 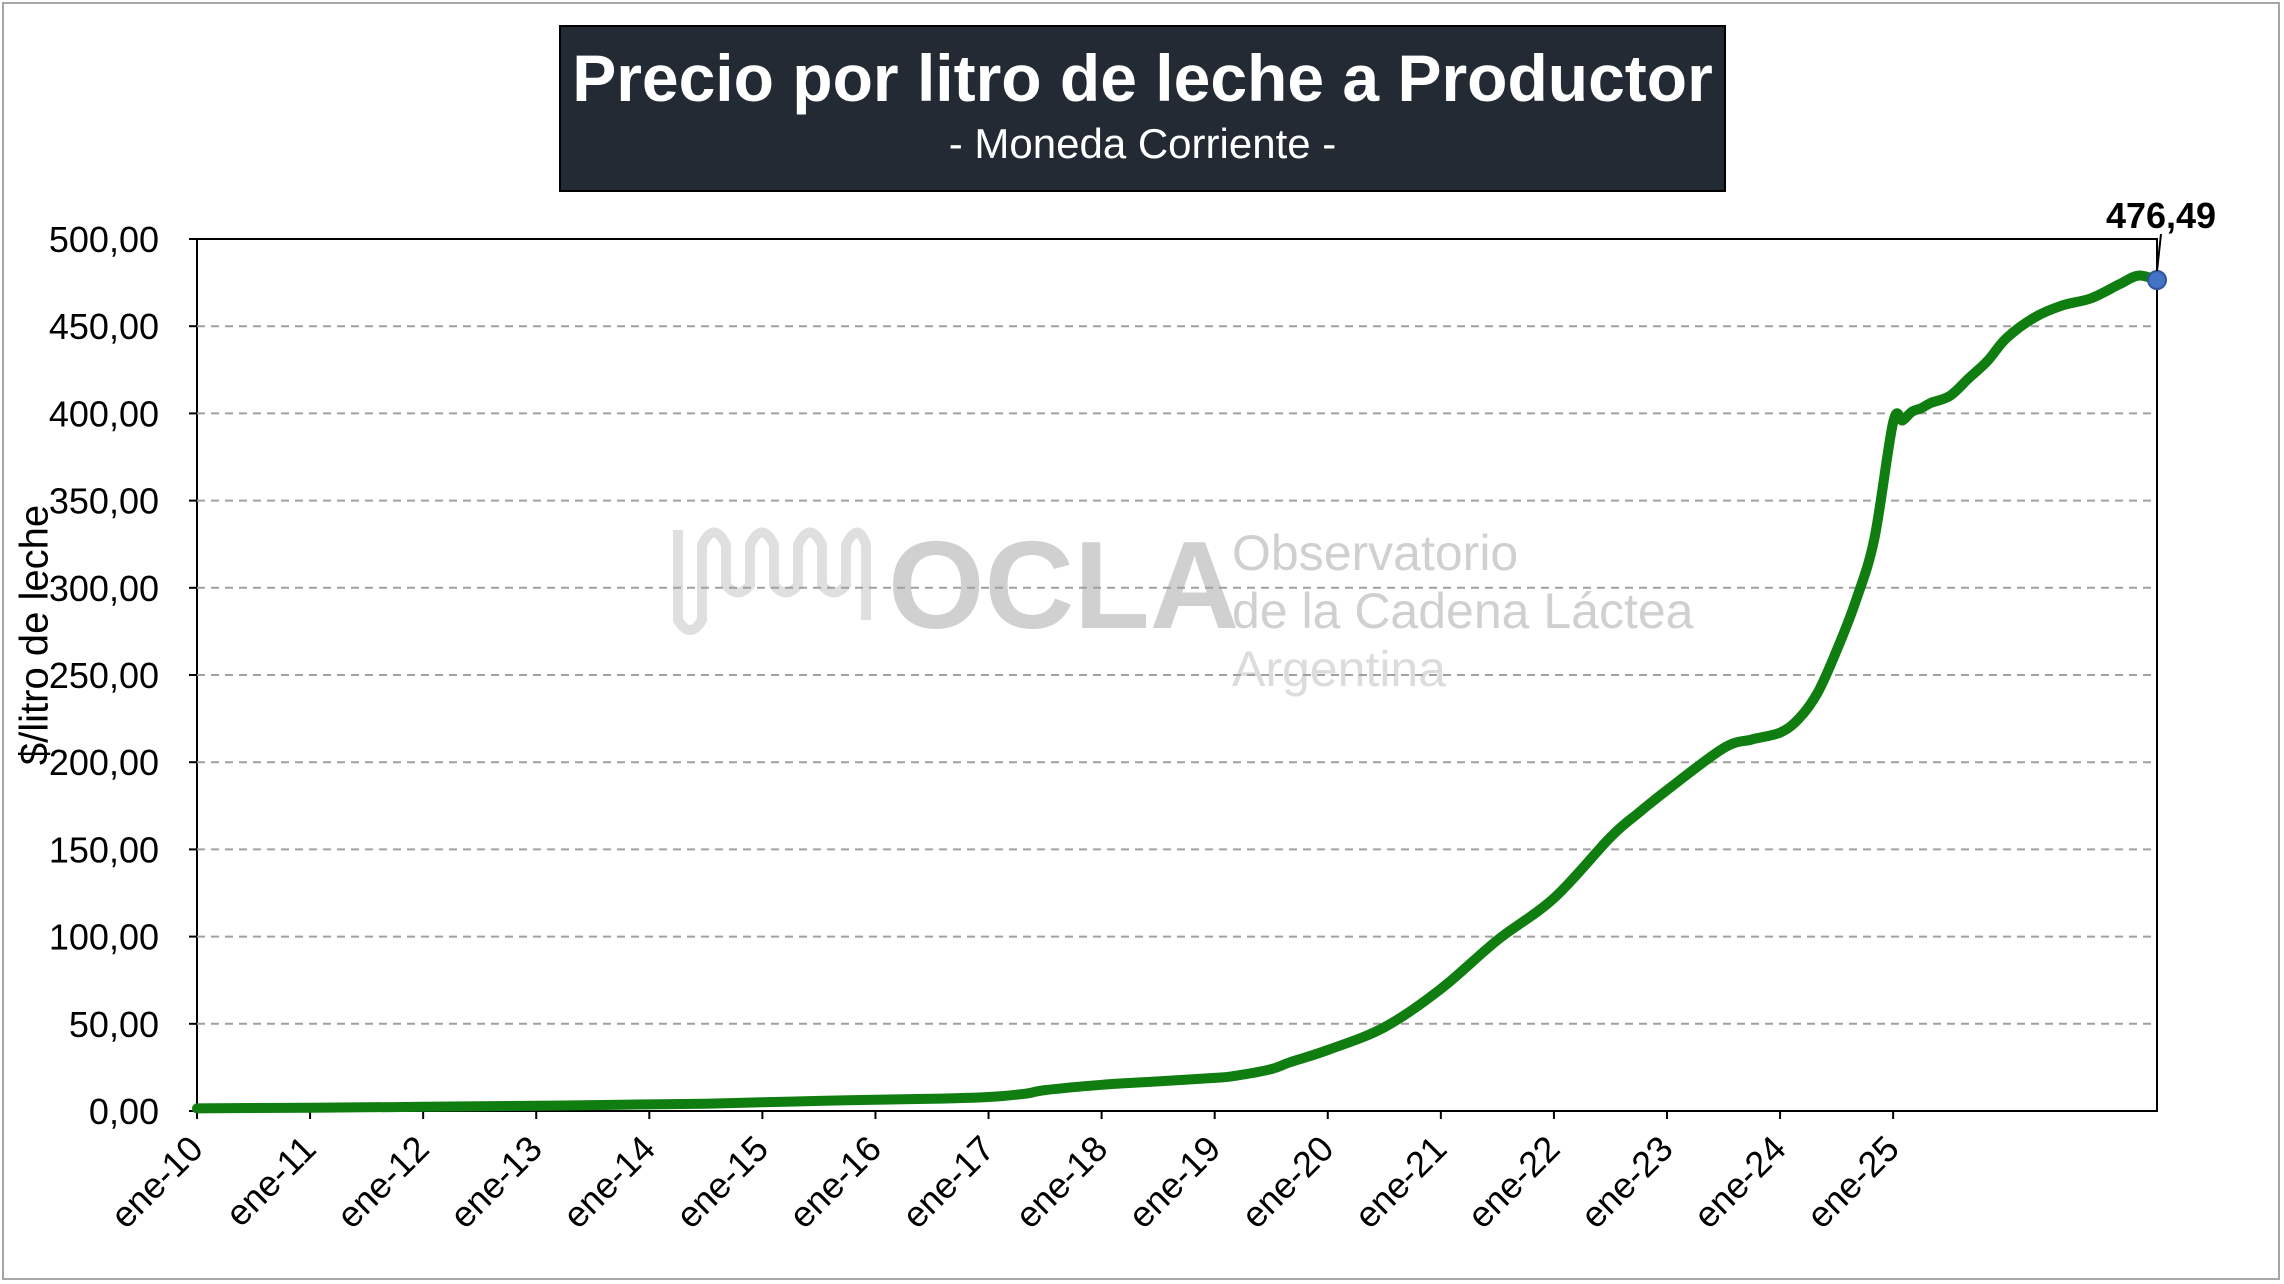 I want to click on x-tick-label: ene-14, so click(x=609, y=1182).